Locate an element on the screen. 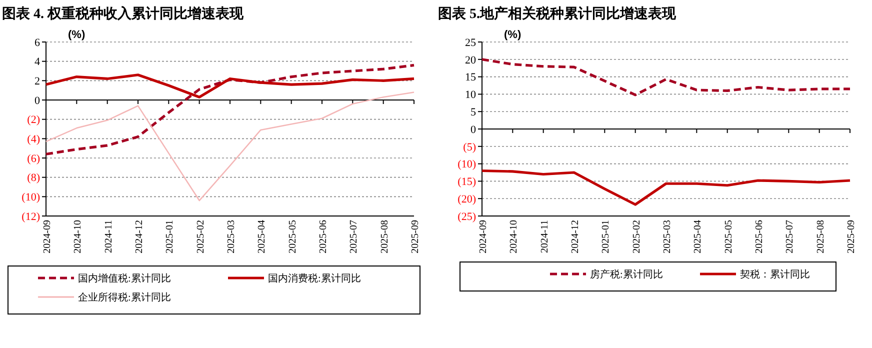 The height and width of the screenshot is (348, 872). legend-label: 国内消费税:累计同比 is located at coordinates (314, 278).